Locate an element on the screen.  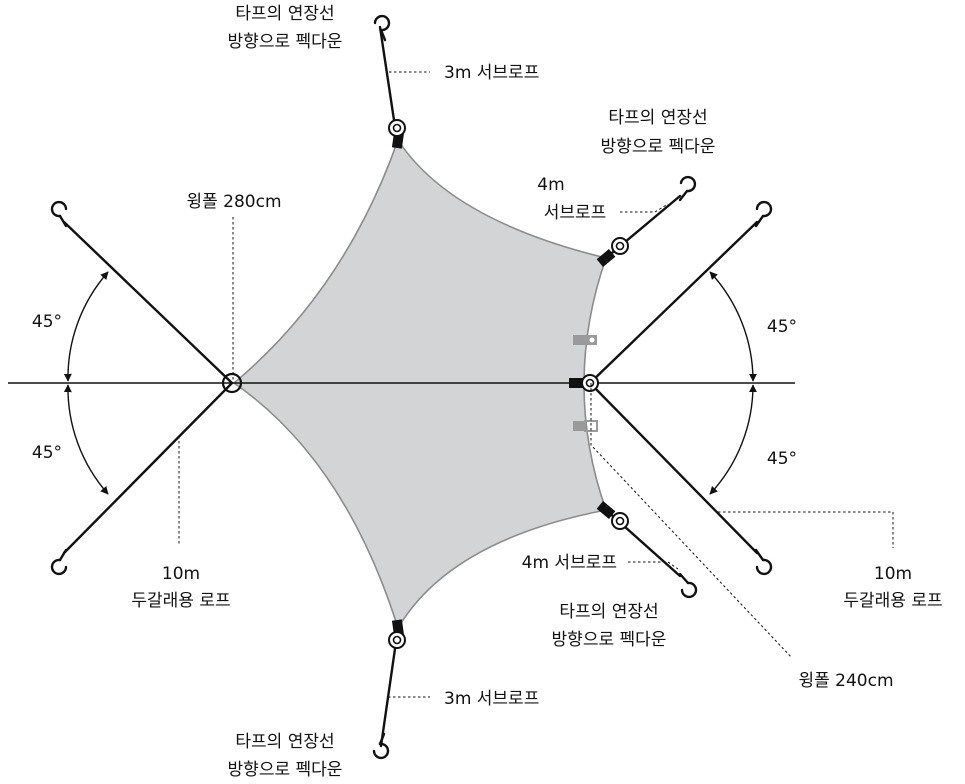
leader-guy-right is located at coordinates (806, 529).